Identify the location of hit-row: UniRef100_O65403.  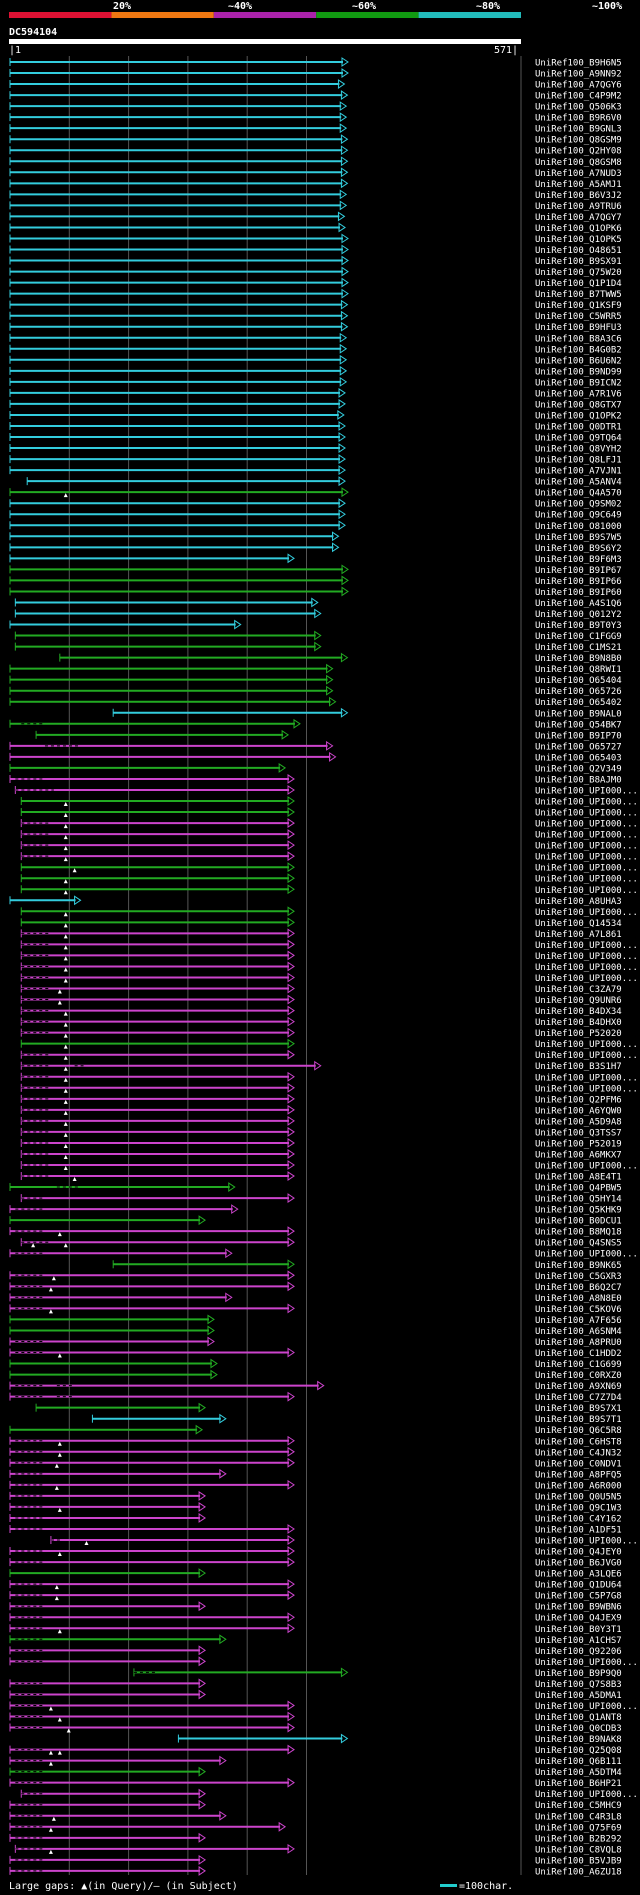
(315, 757).